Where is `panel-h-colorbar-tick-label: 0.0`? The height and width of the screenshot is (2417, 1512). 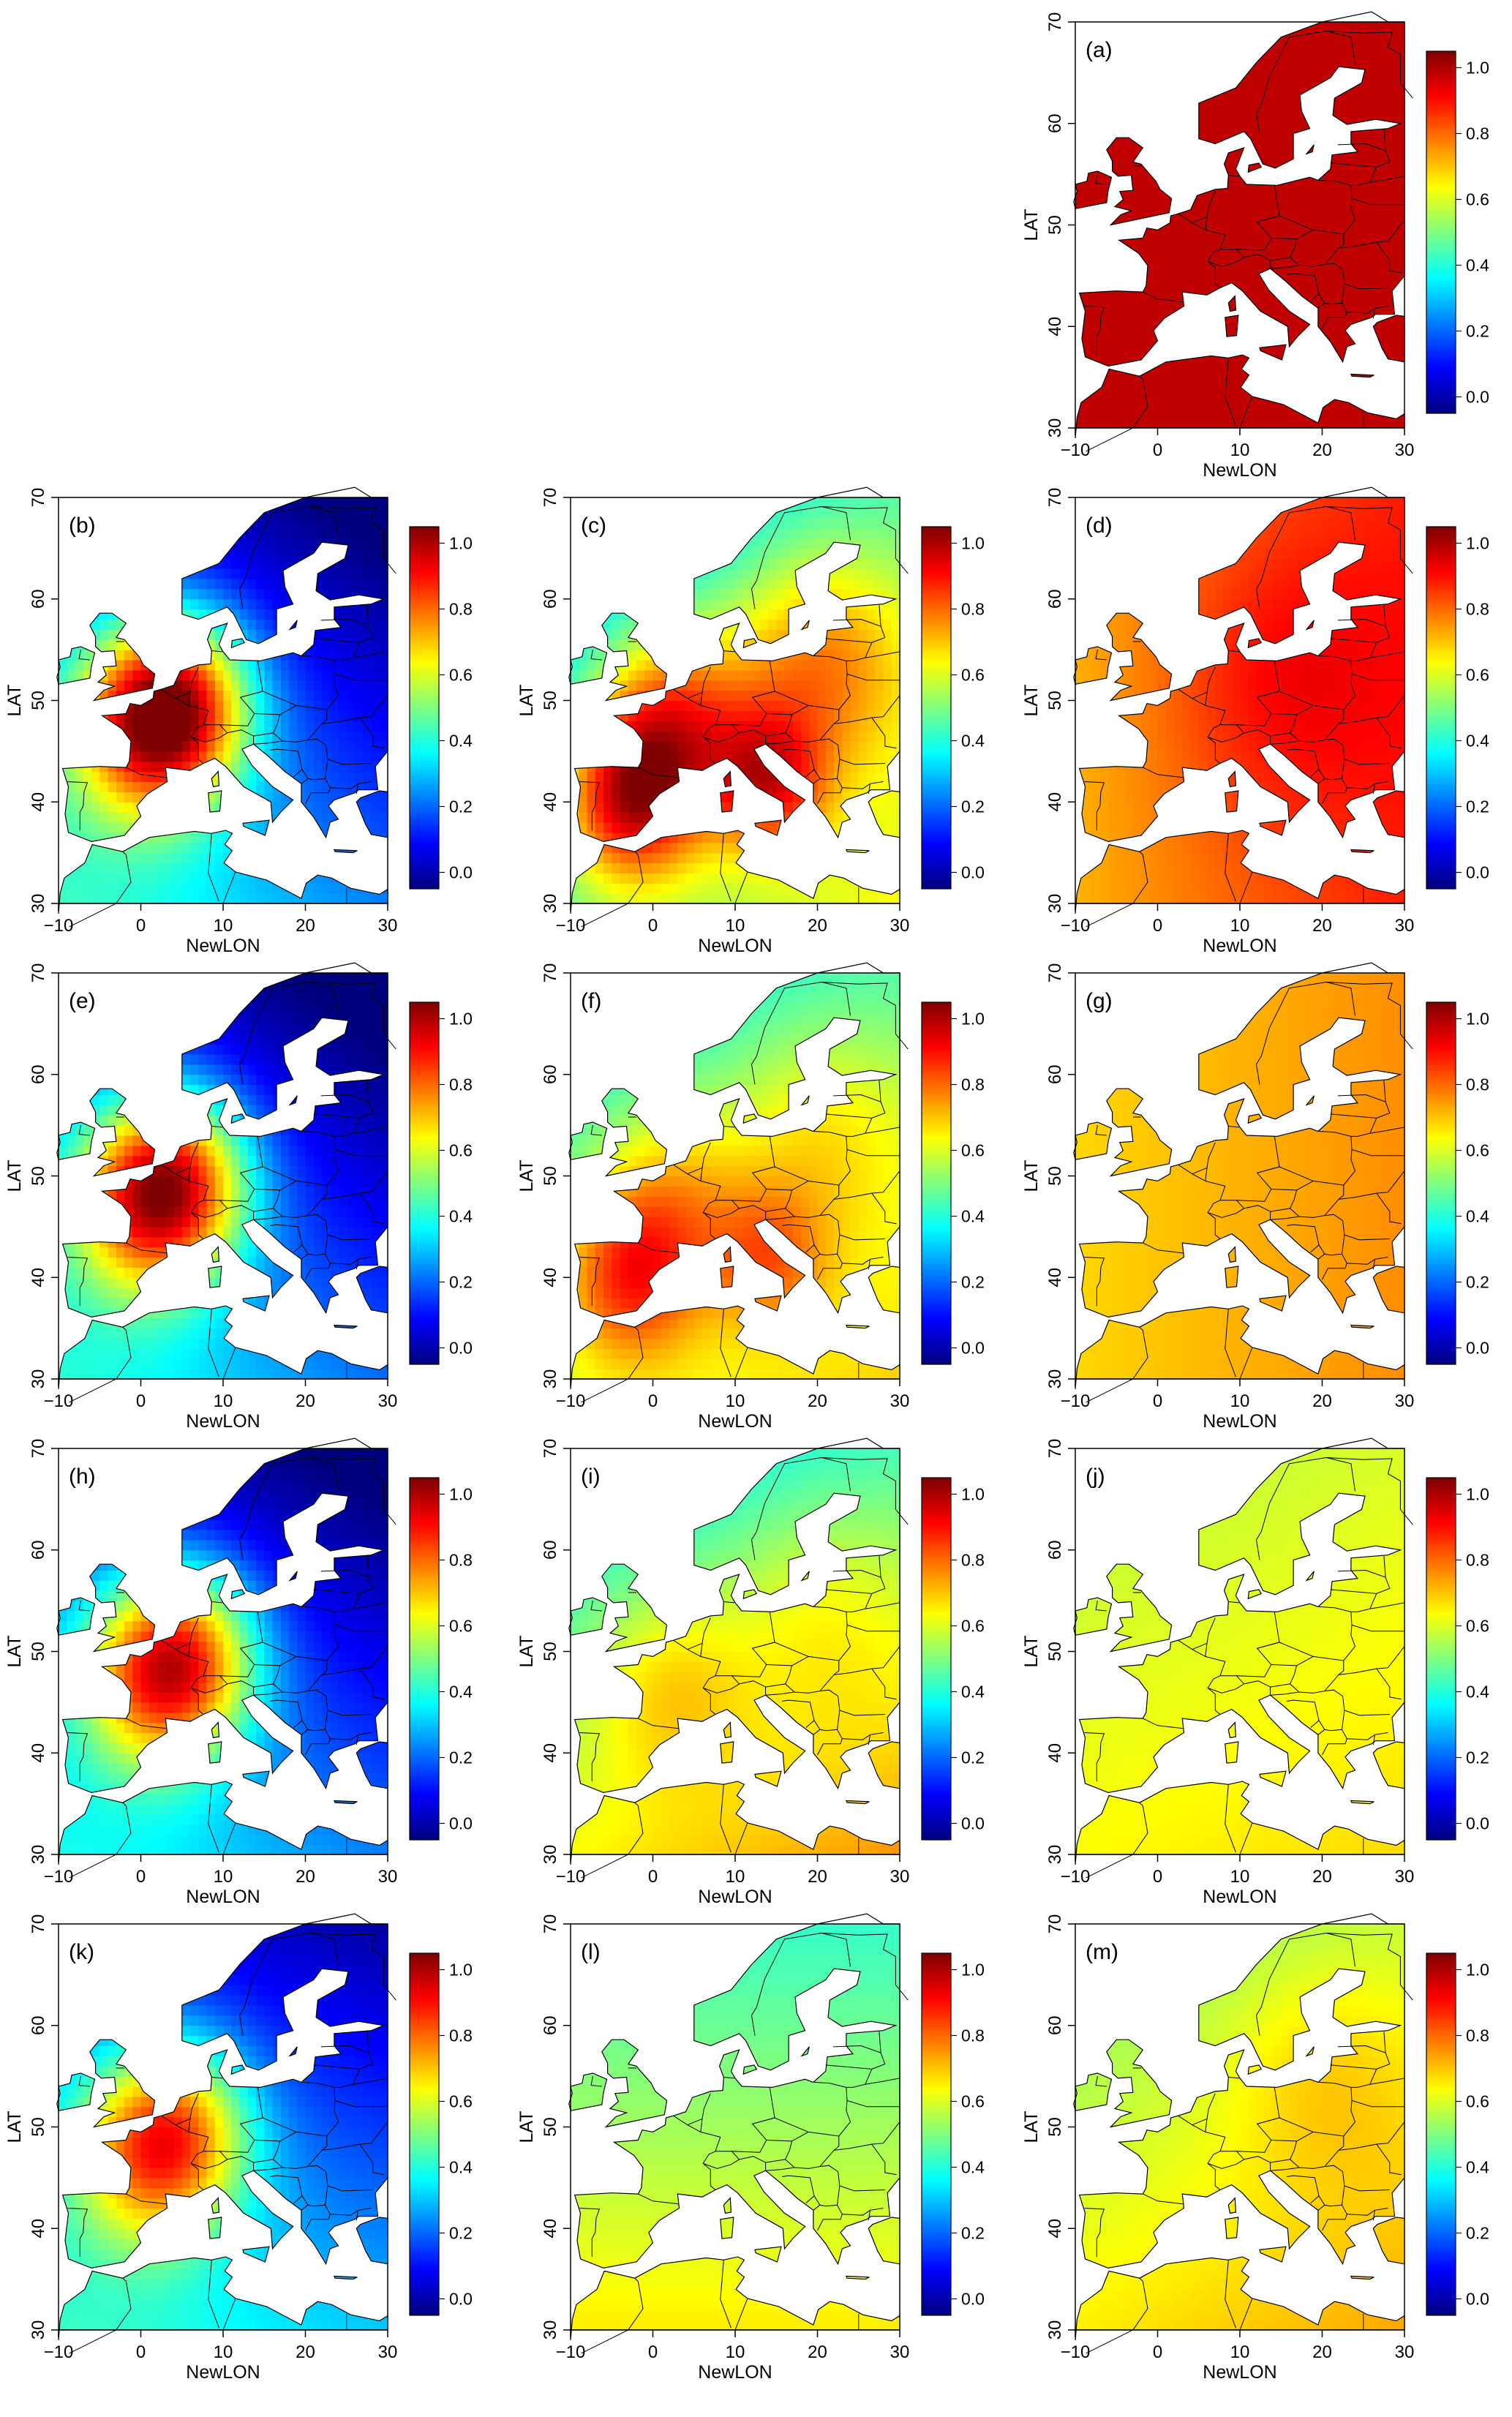 panel-h-colorbar-tick-label: 0.0 is located at coordinates (461, 1823).